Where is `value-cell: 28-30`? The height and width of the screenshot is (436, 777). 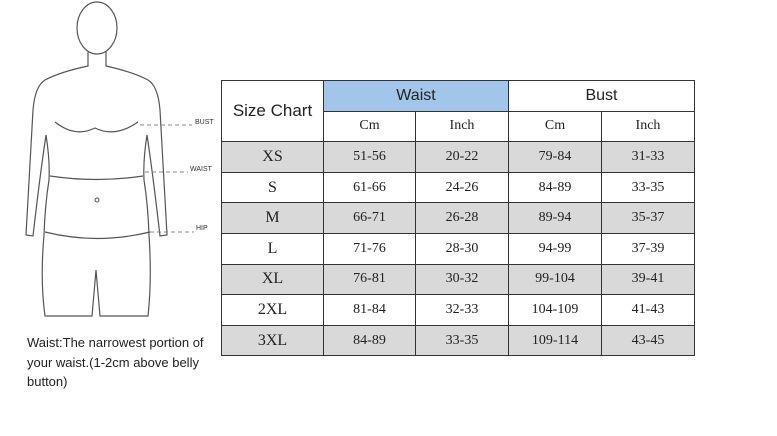
value-cell: 28-30 is located at coordinates (462, 248).